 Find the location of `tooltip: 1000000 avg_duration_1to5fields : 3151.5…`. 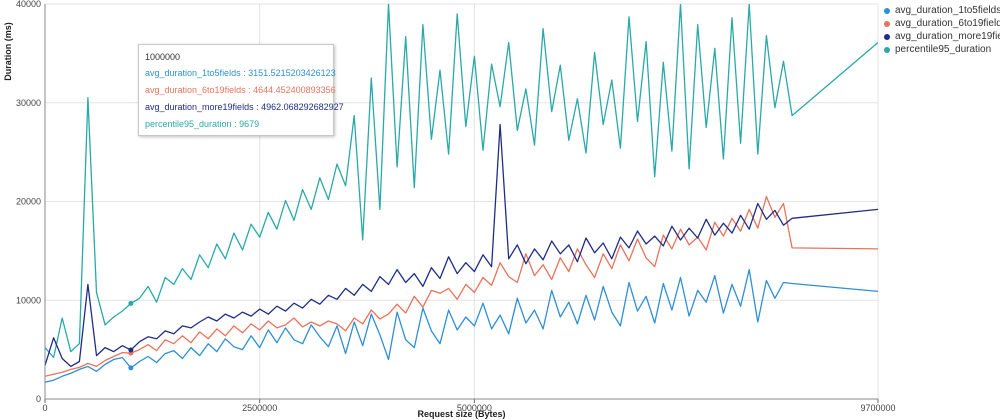

tooltip: 1000000 avg_duration_1to5fields : 3151.5… is located at coordinates (241, 90).